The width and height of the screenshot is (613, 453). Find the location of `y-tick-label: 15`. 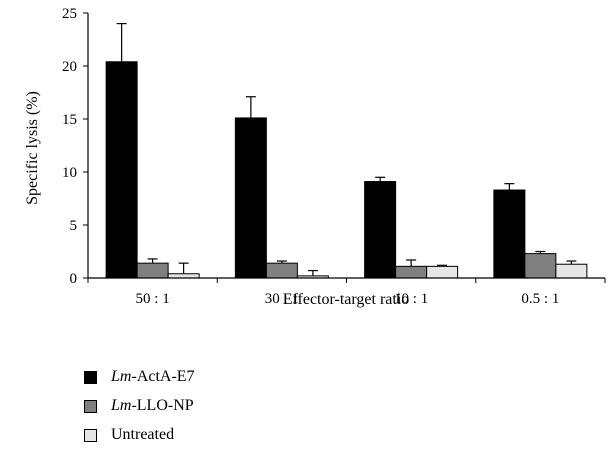

y-tick-label: 15 is located at coordinates (69, 120).